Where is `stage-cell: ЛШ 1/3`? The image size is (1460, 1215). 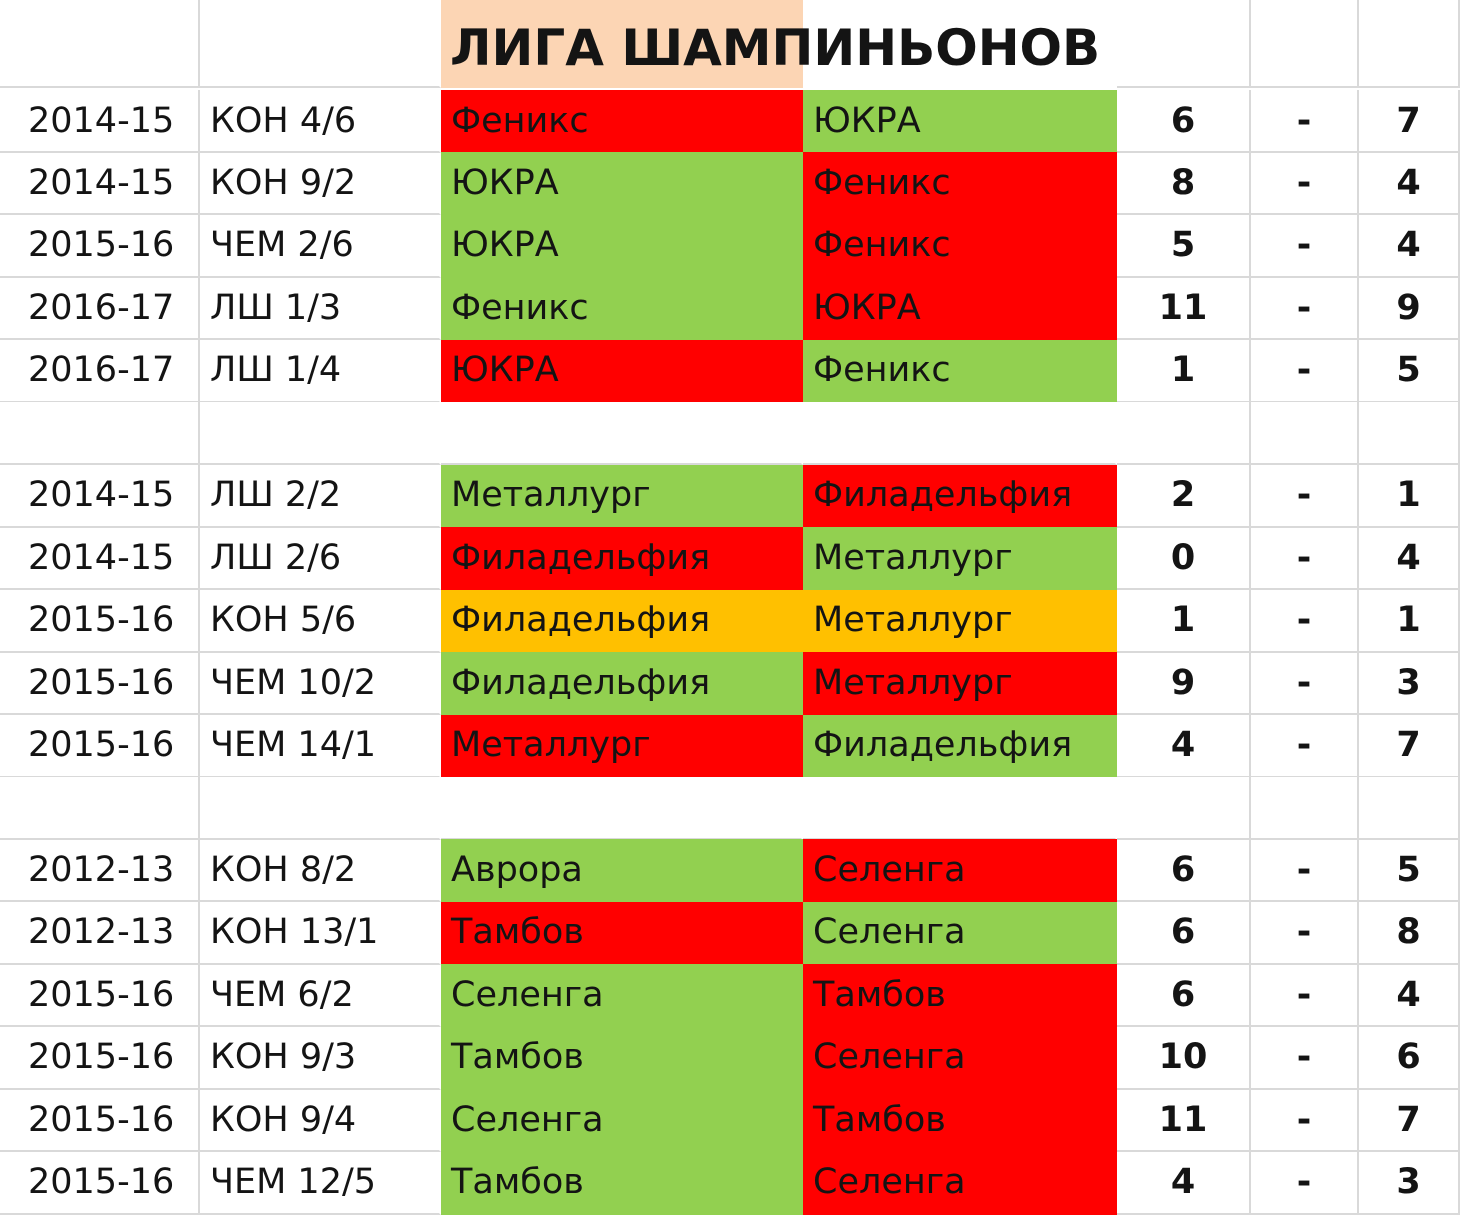
stage-cell: ЛШ 1/3 is located at coordinates (320, 309).